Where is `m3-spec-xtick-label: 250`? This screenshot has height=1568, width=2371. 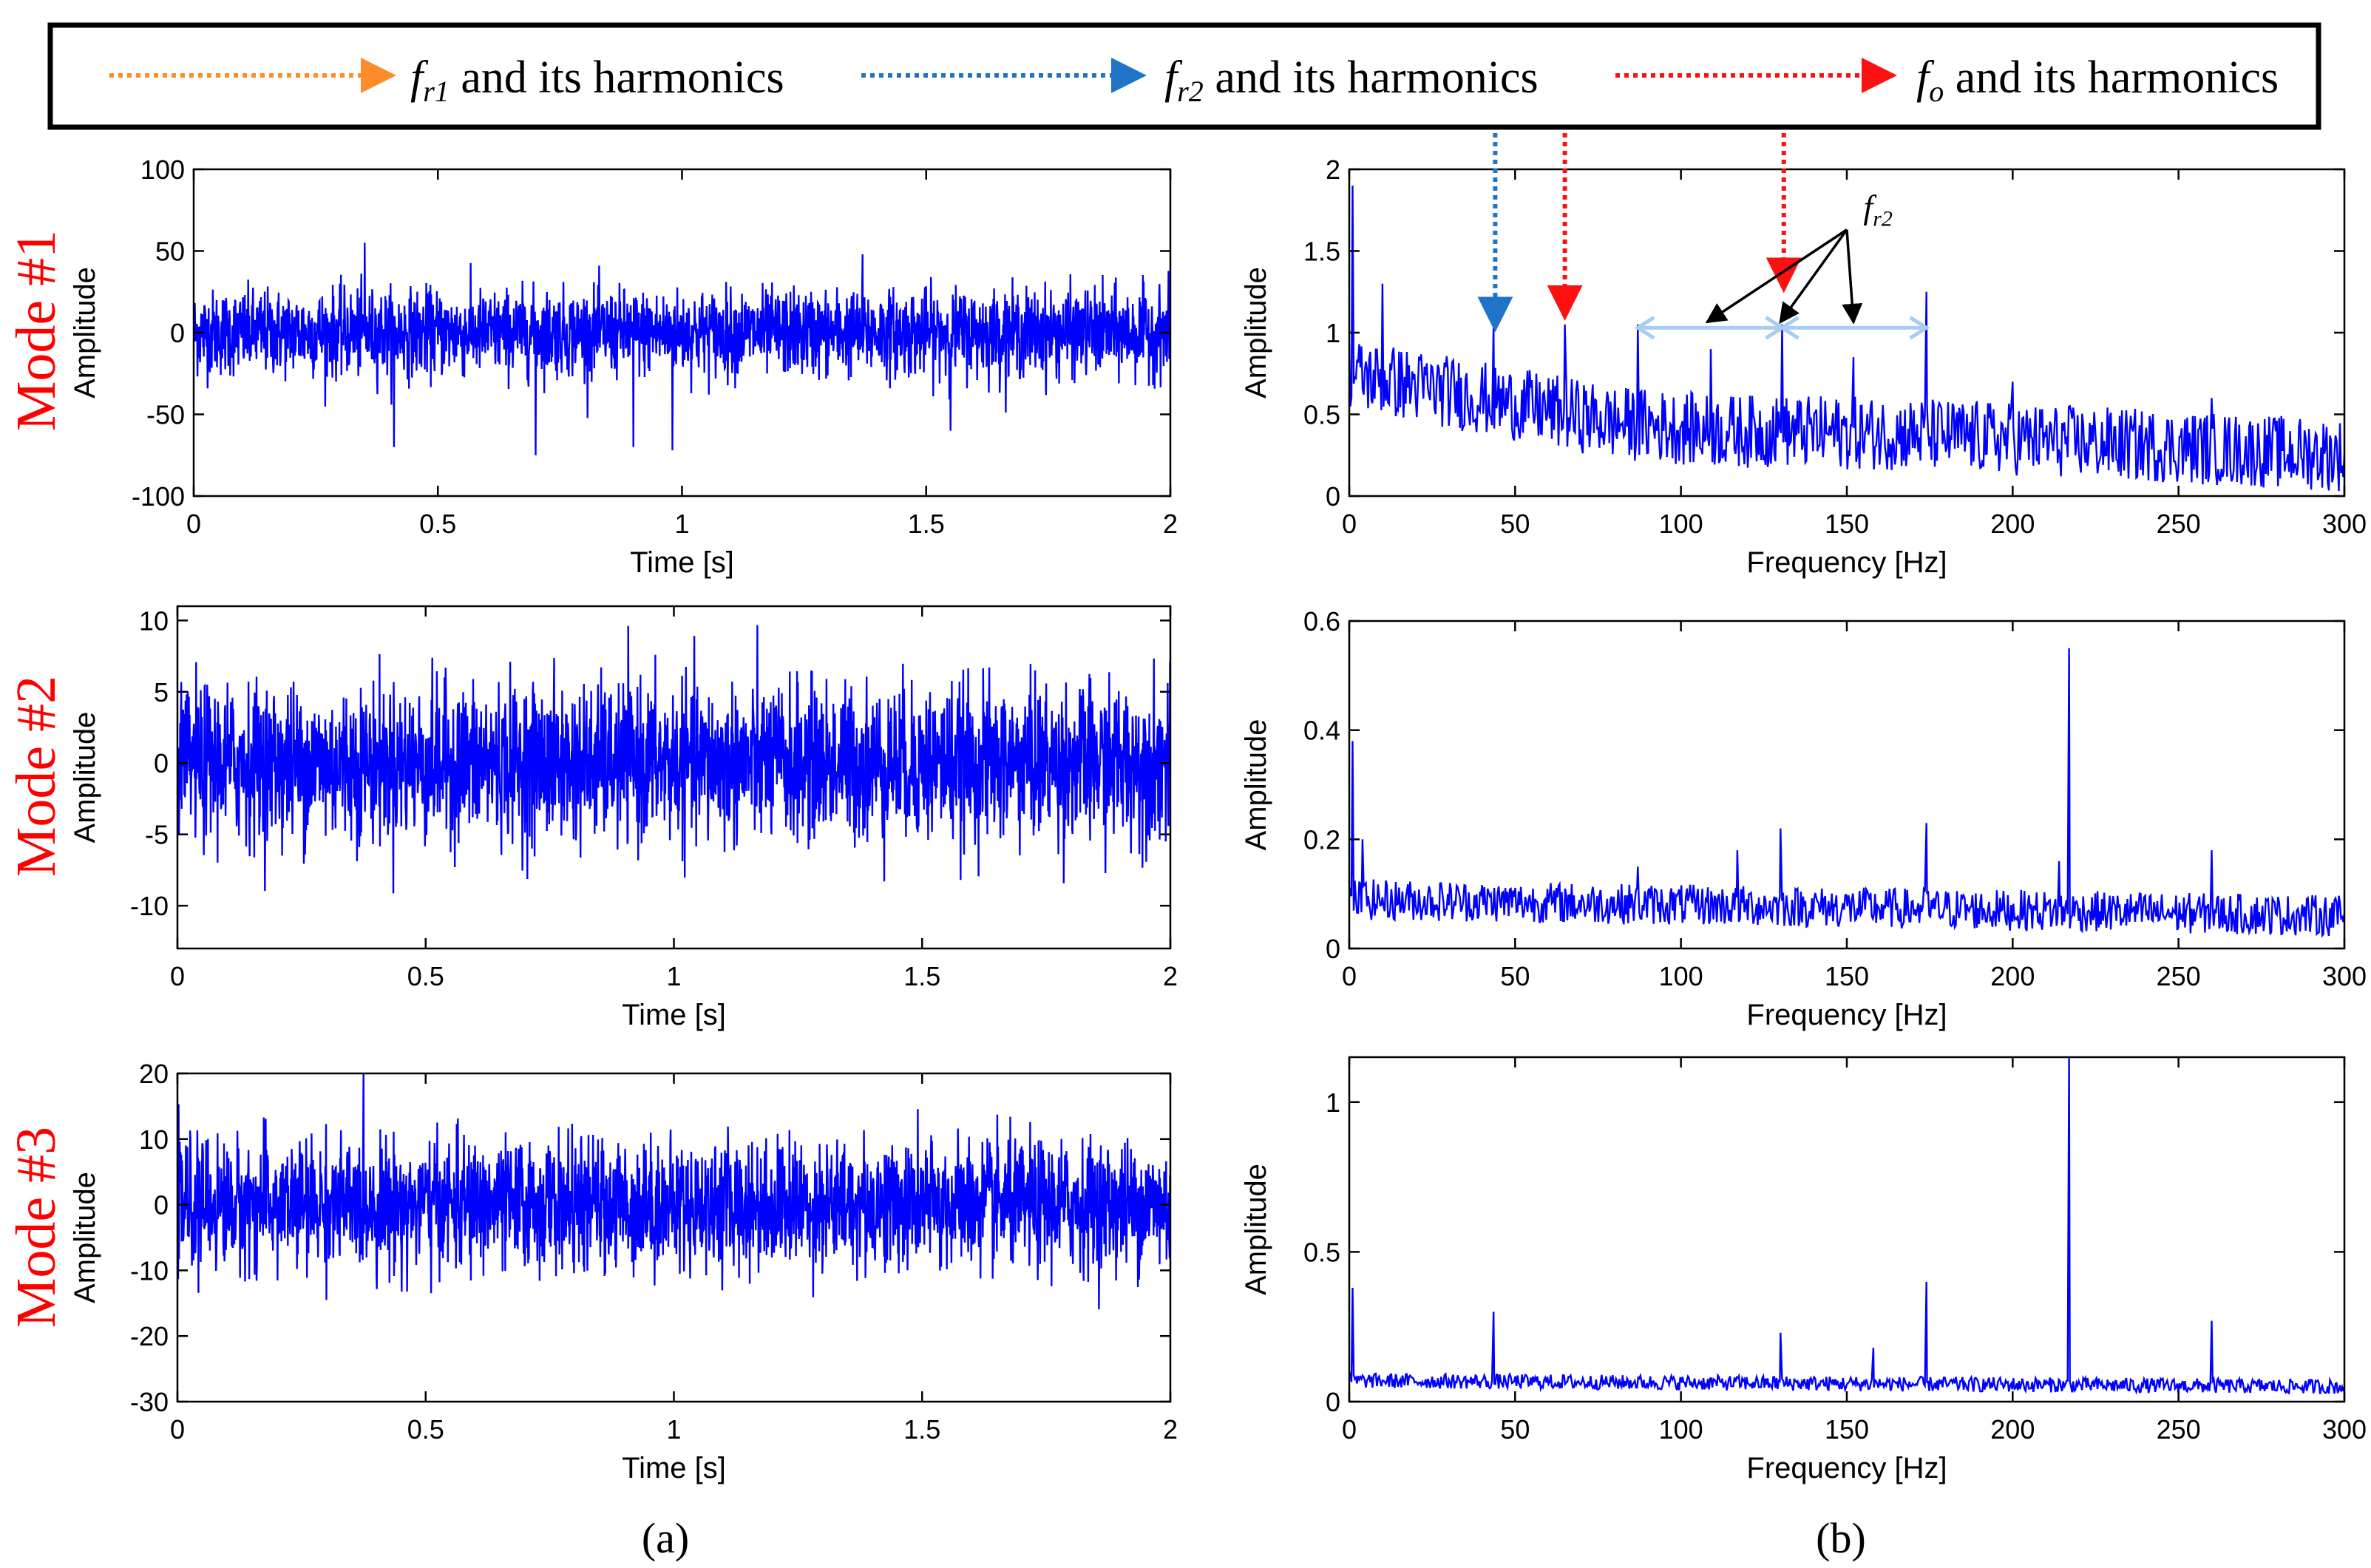
m3-spec-xtick-label: 250 is located at coordinates (2179, 1429).